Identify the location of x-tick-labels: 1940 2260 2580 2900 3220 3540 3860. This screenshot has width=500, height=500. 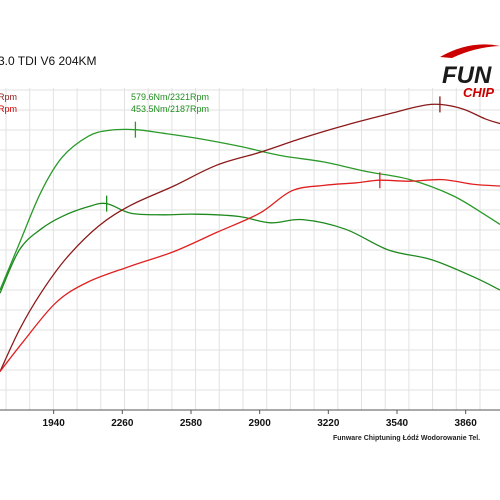
(260, 419).